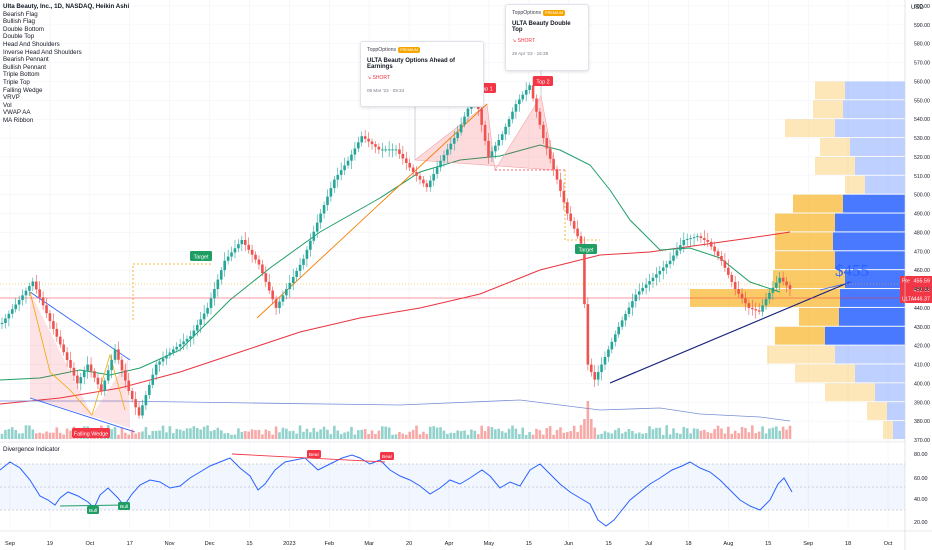 This screenshot has width=932, height=550. I want to click on falling-wedge-label: Falling Wedge, so click(91, 435).